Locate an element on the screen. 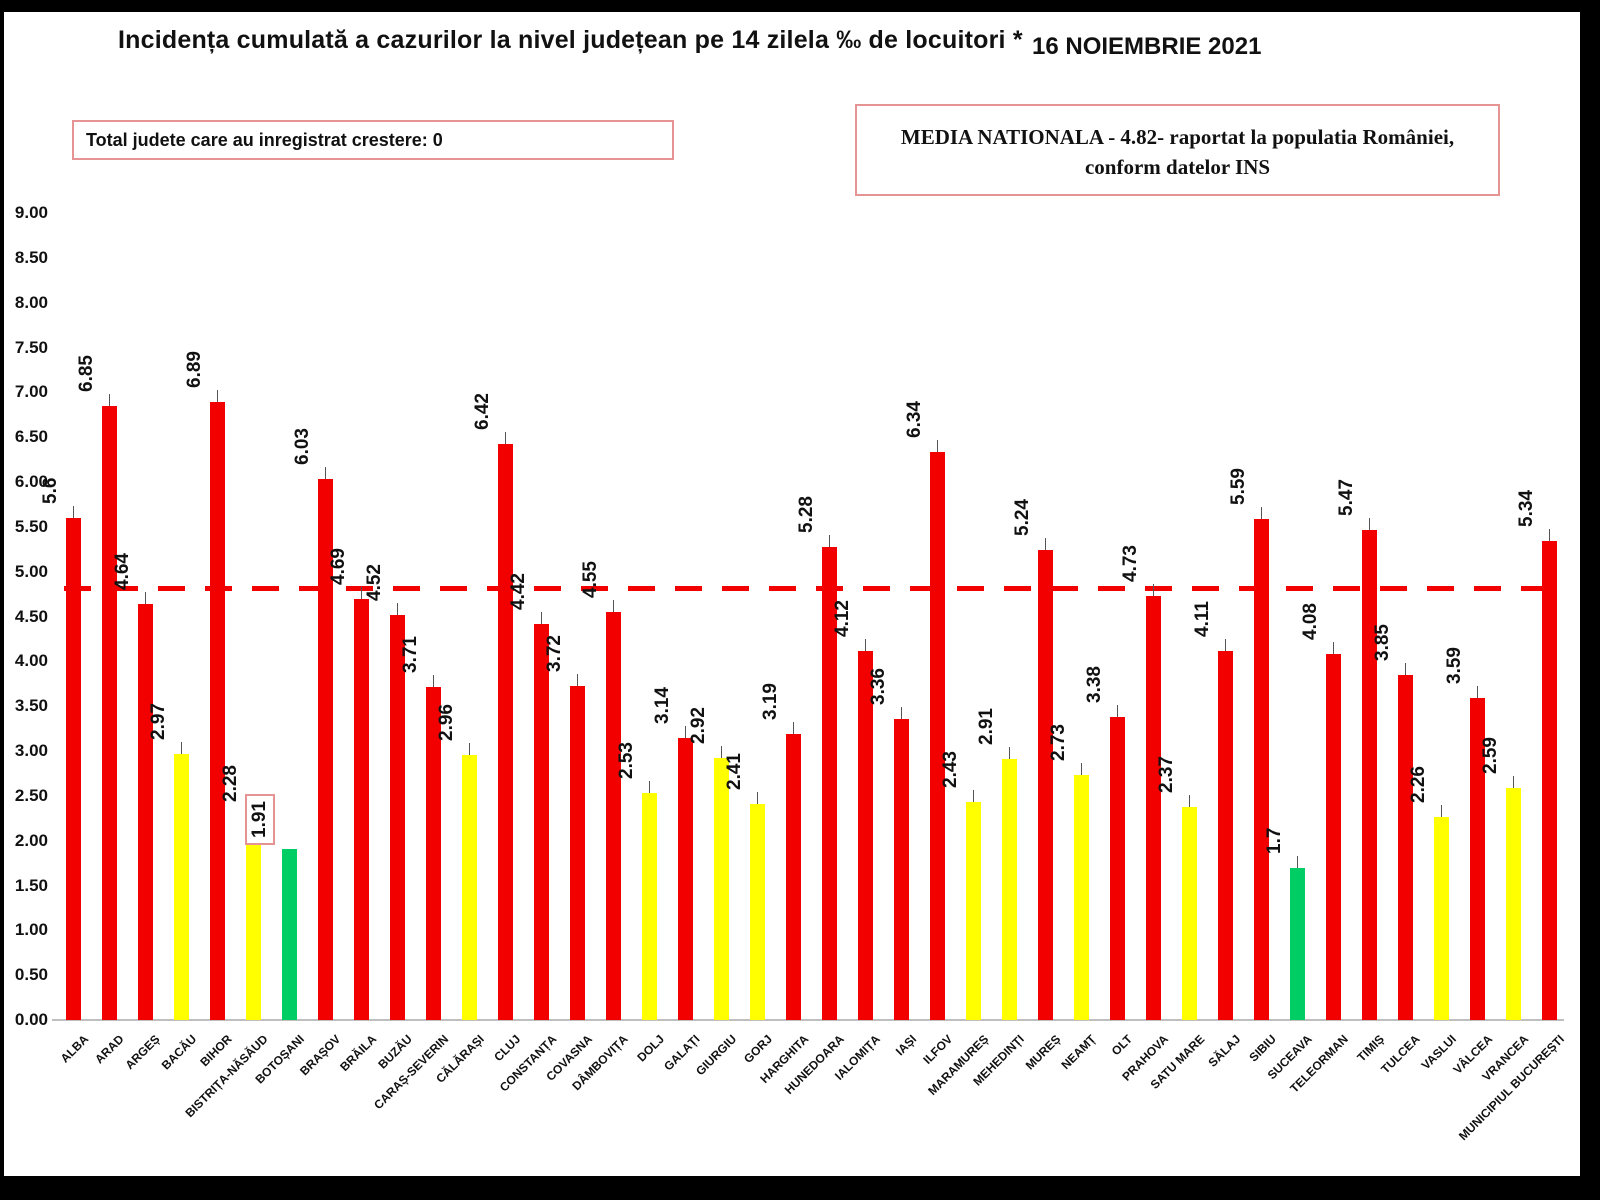  value-label-leader-HUNEDOARA is located at coordinates (829, 540).